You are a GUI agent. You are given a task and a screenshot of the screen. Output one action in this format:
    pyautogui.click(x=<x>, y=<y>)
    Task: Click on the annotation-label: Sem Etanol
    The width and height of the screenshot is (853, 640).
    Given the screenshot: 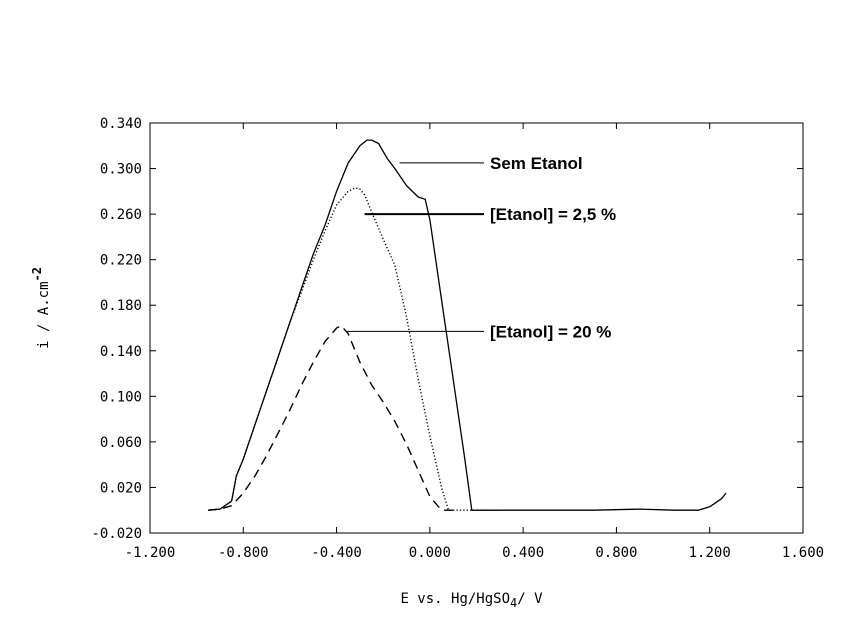 What is the action you would take?
    pyautogui.click(x=536, y=163)
    